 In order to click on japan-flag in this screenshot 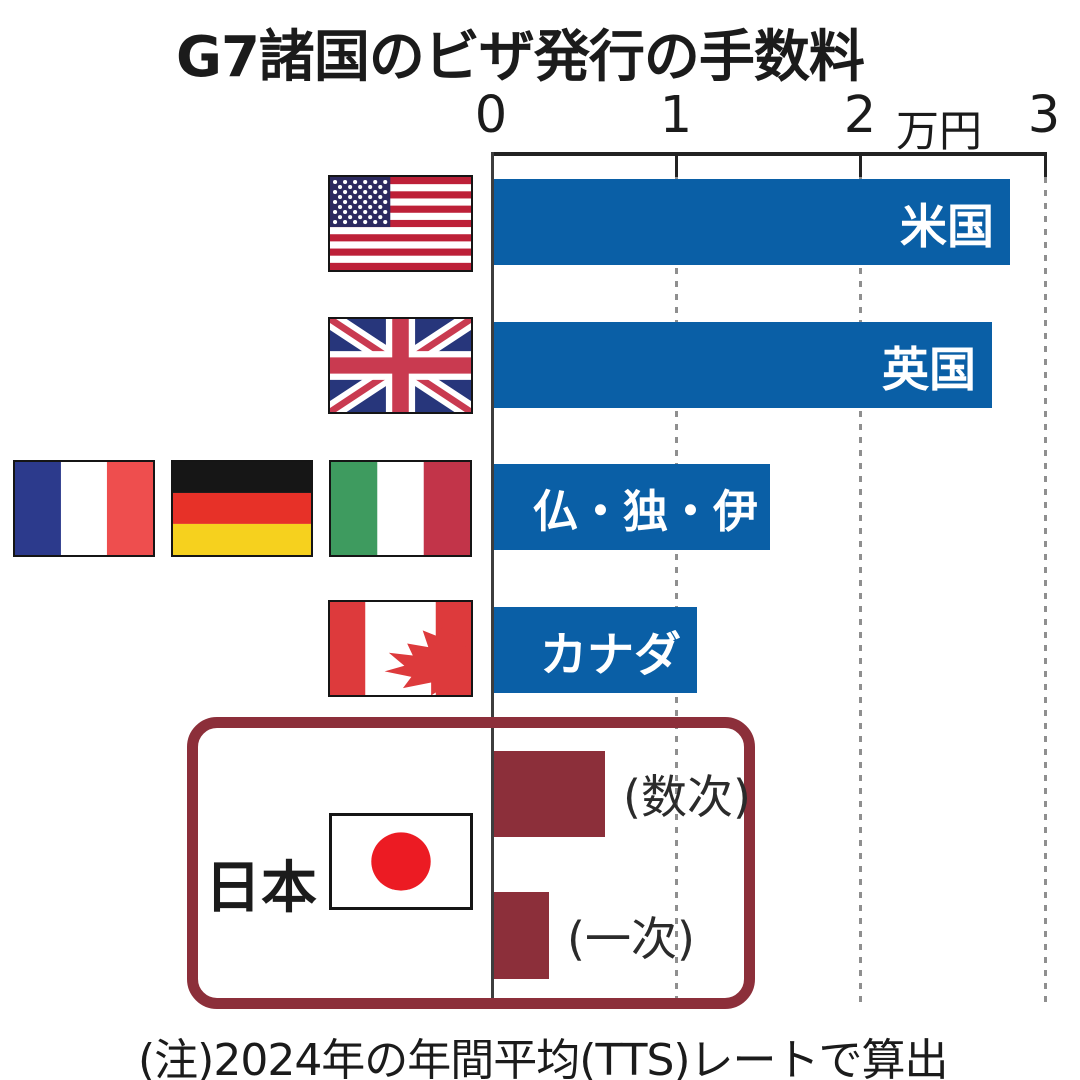, I will do `click(401, 861)`.